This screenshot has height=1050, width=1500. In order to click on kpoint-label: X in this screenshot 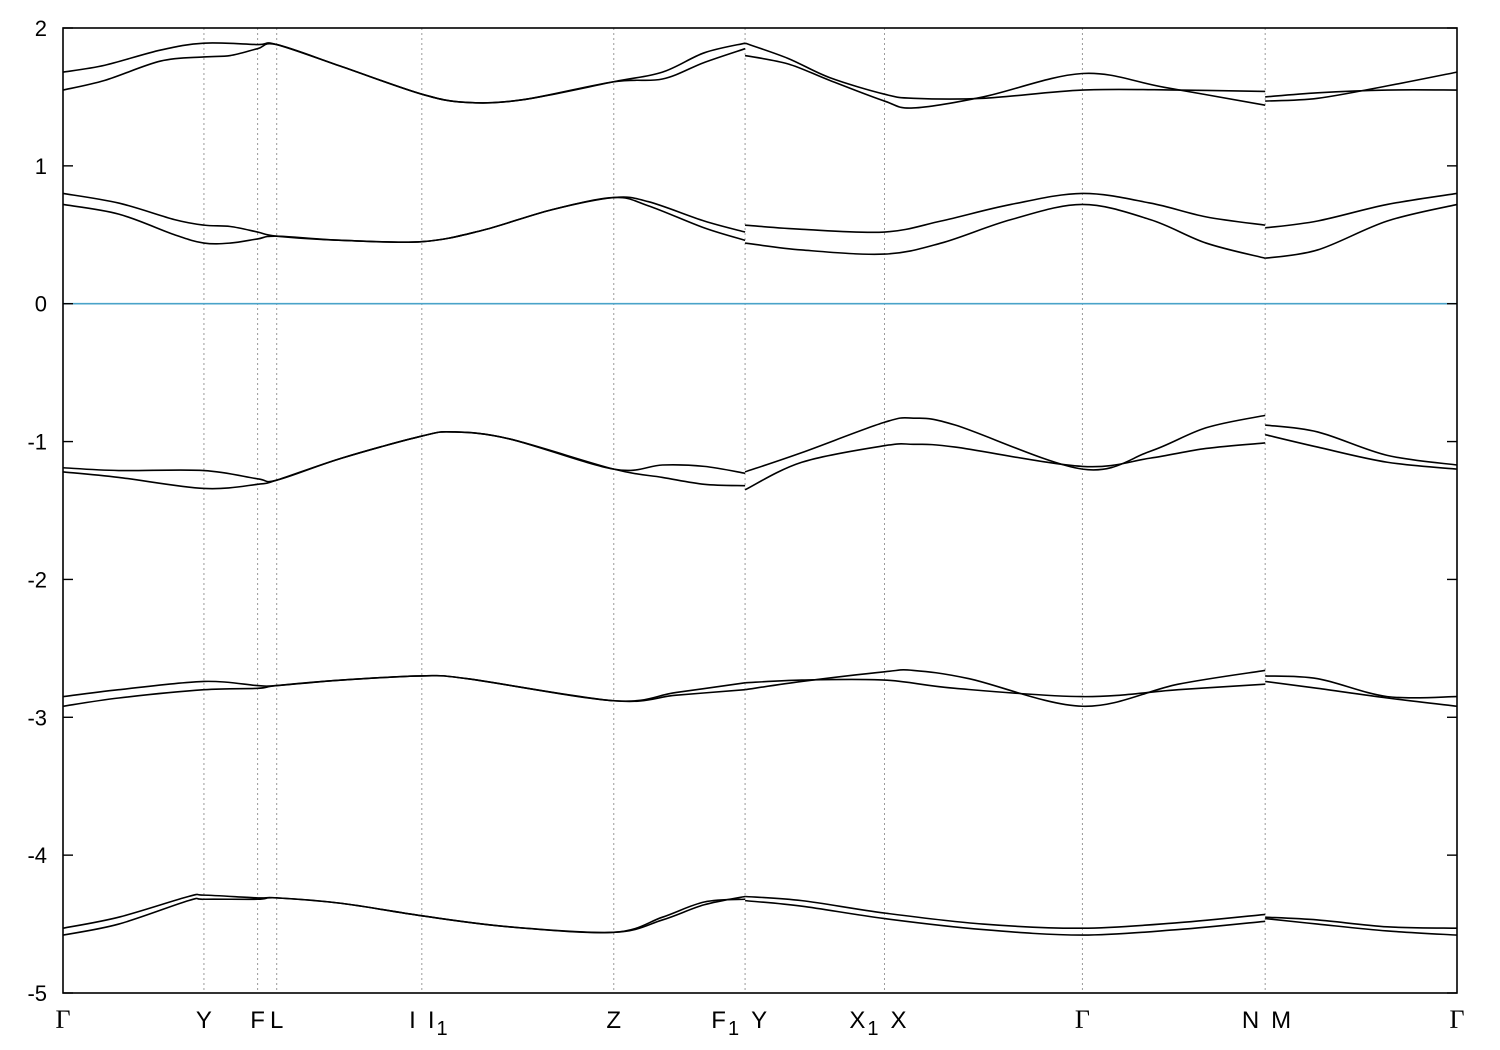, I will do `click(898, 1020)`.